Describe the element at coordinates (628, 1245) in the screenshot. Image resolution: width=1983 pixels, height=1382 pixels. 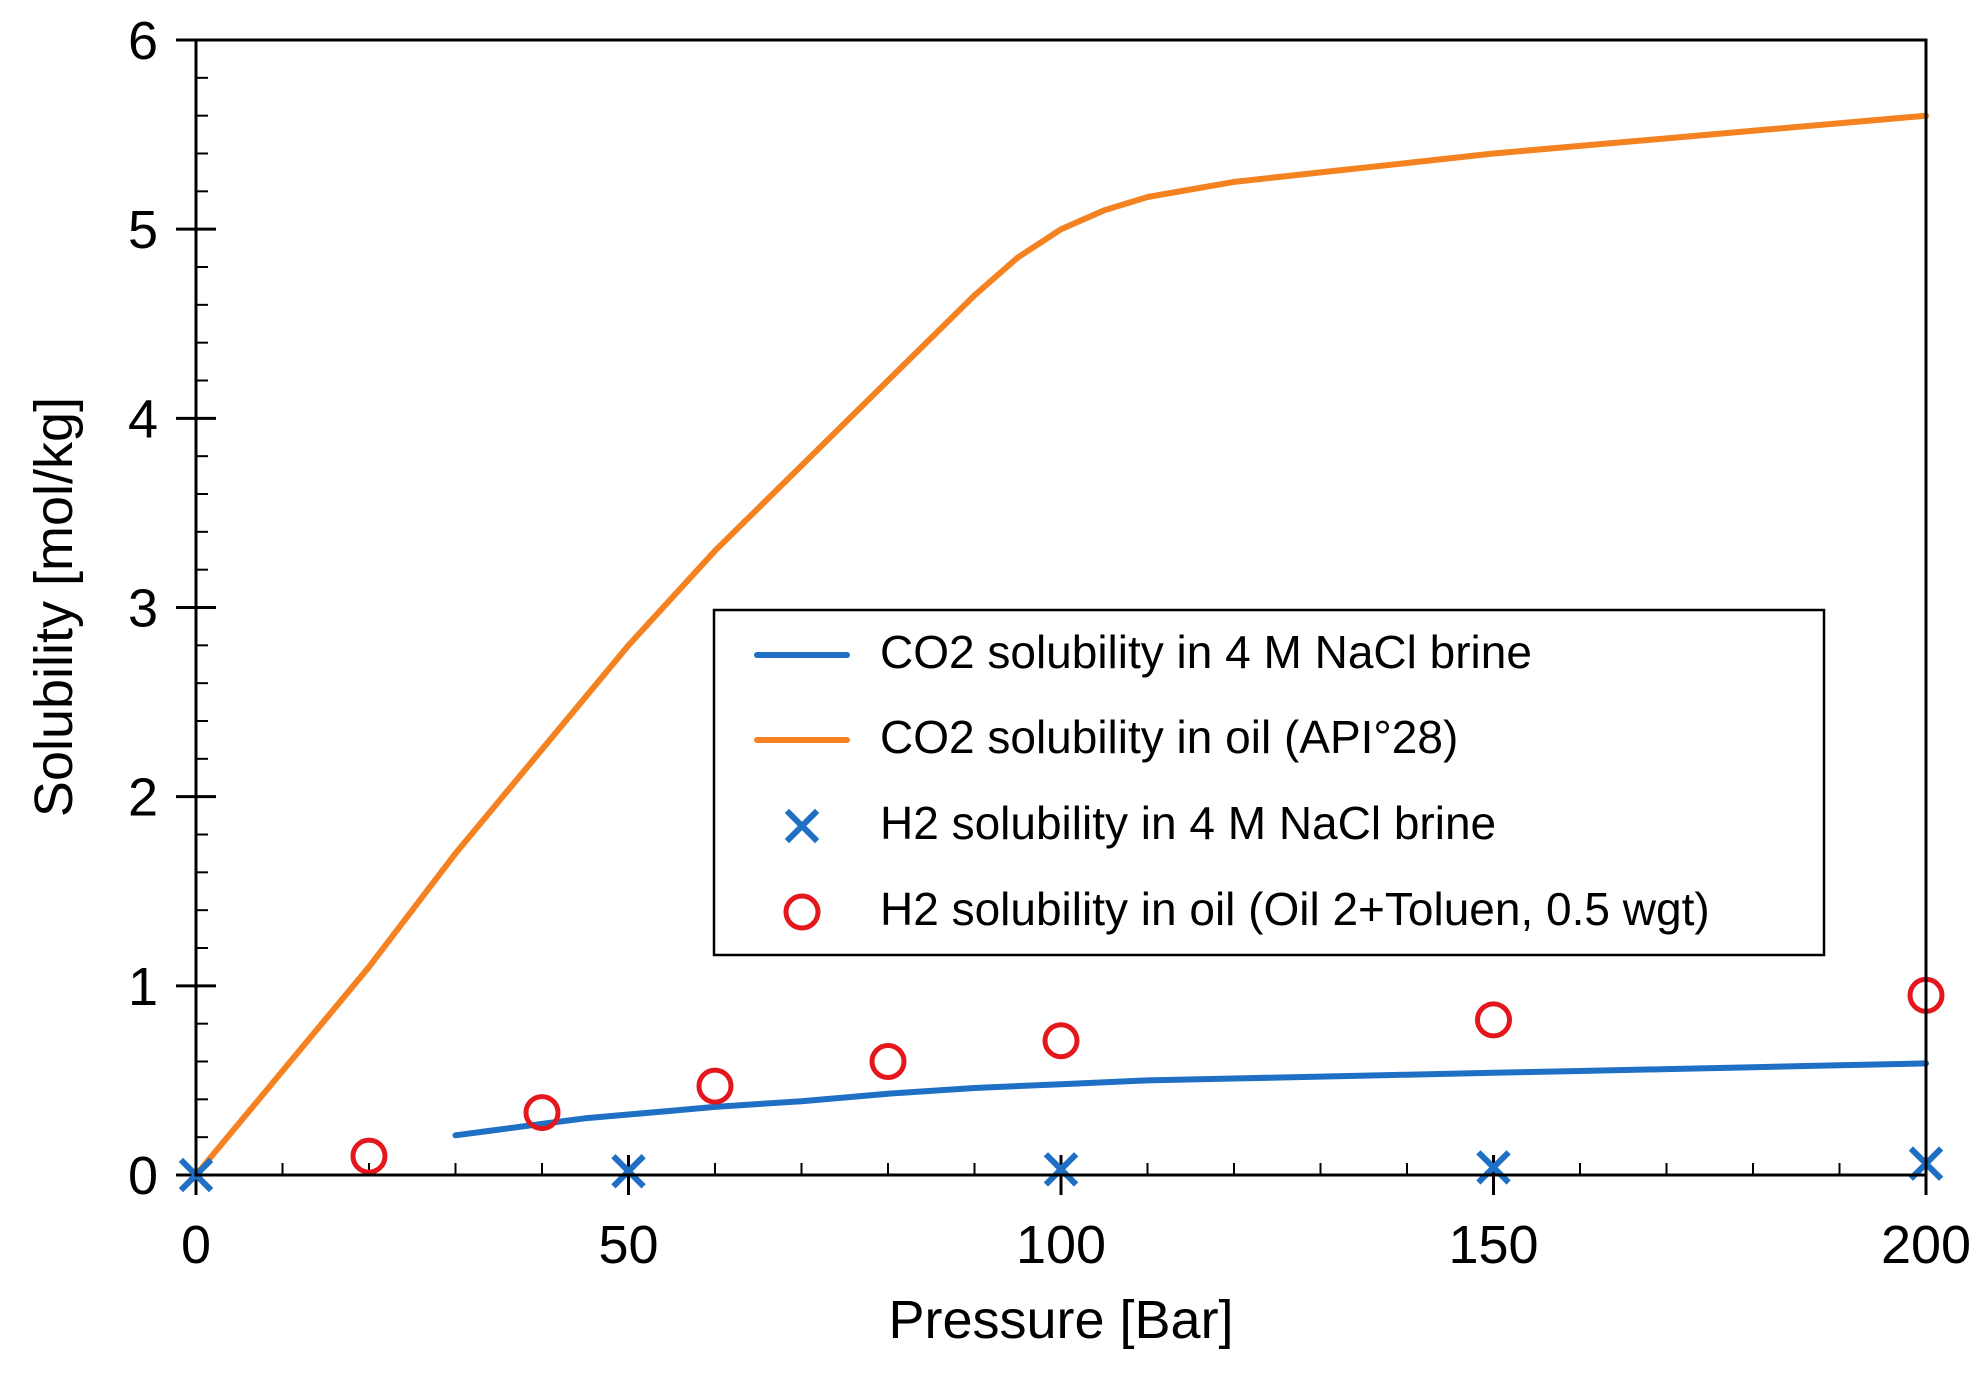
I see `x-tick-label: 50` at that location.